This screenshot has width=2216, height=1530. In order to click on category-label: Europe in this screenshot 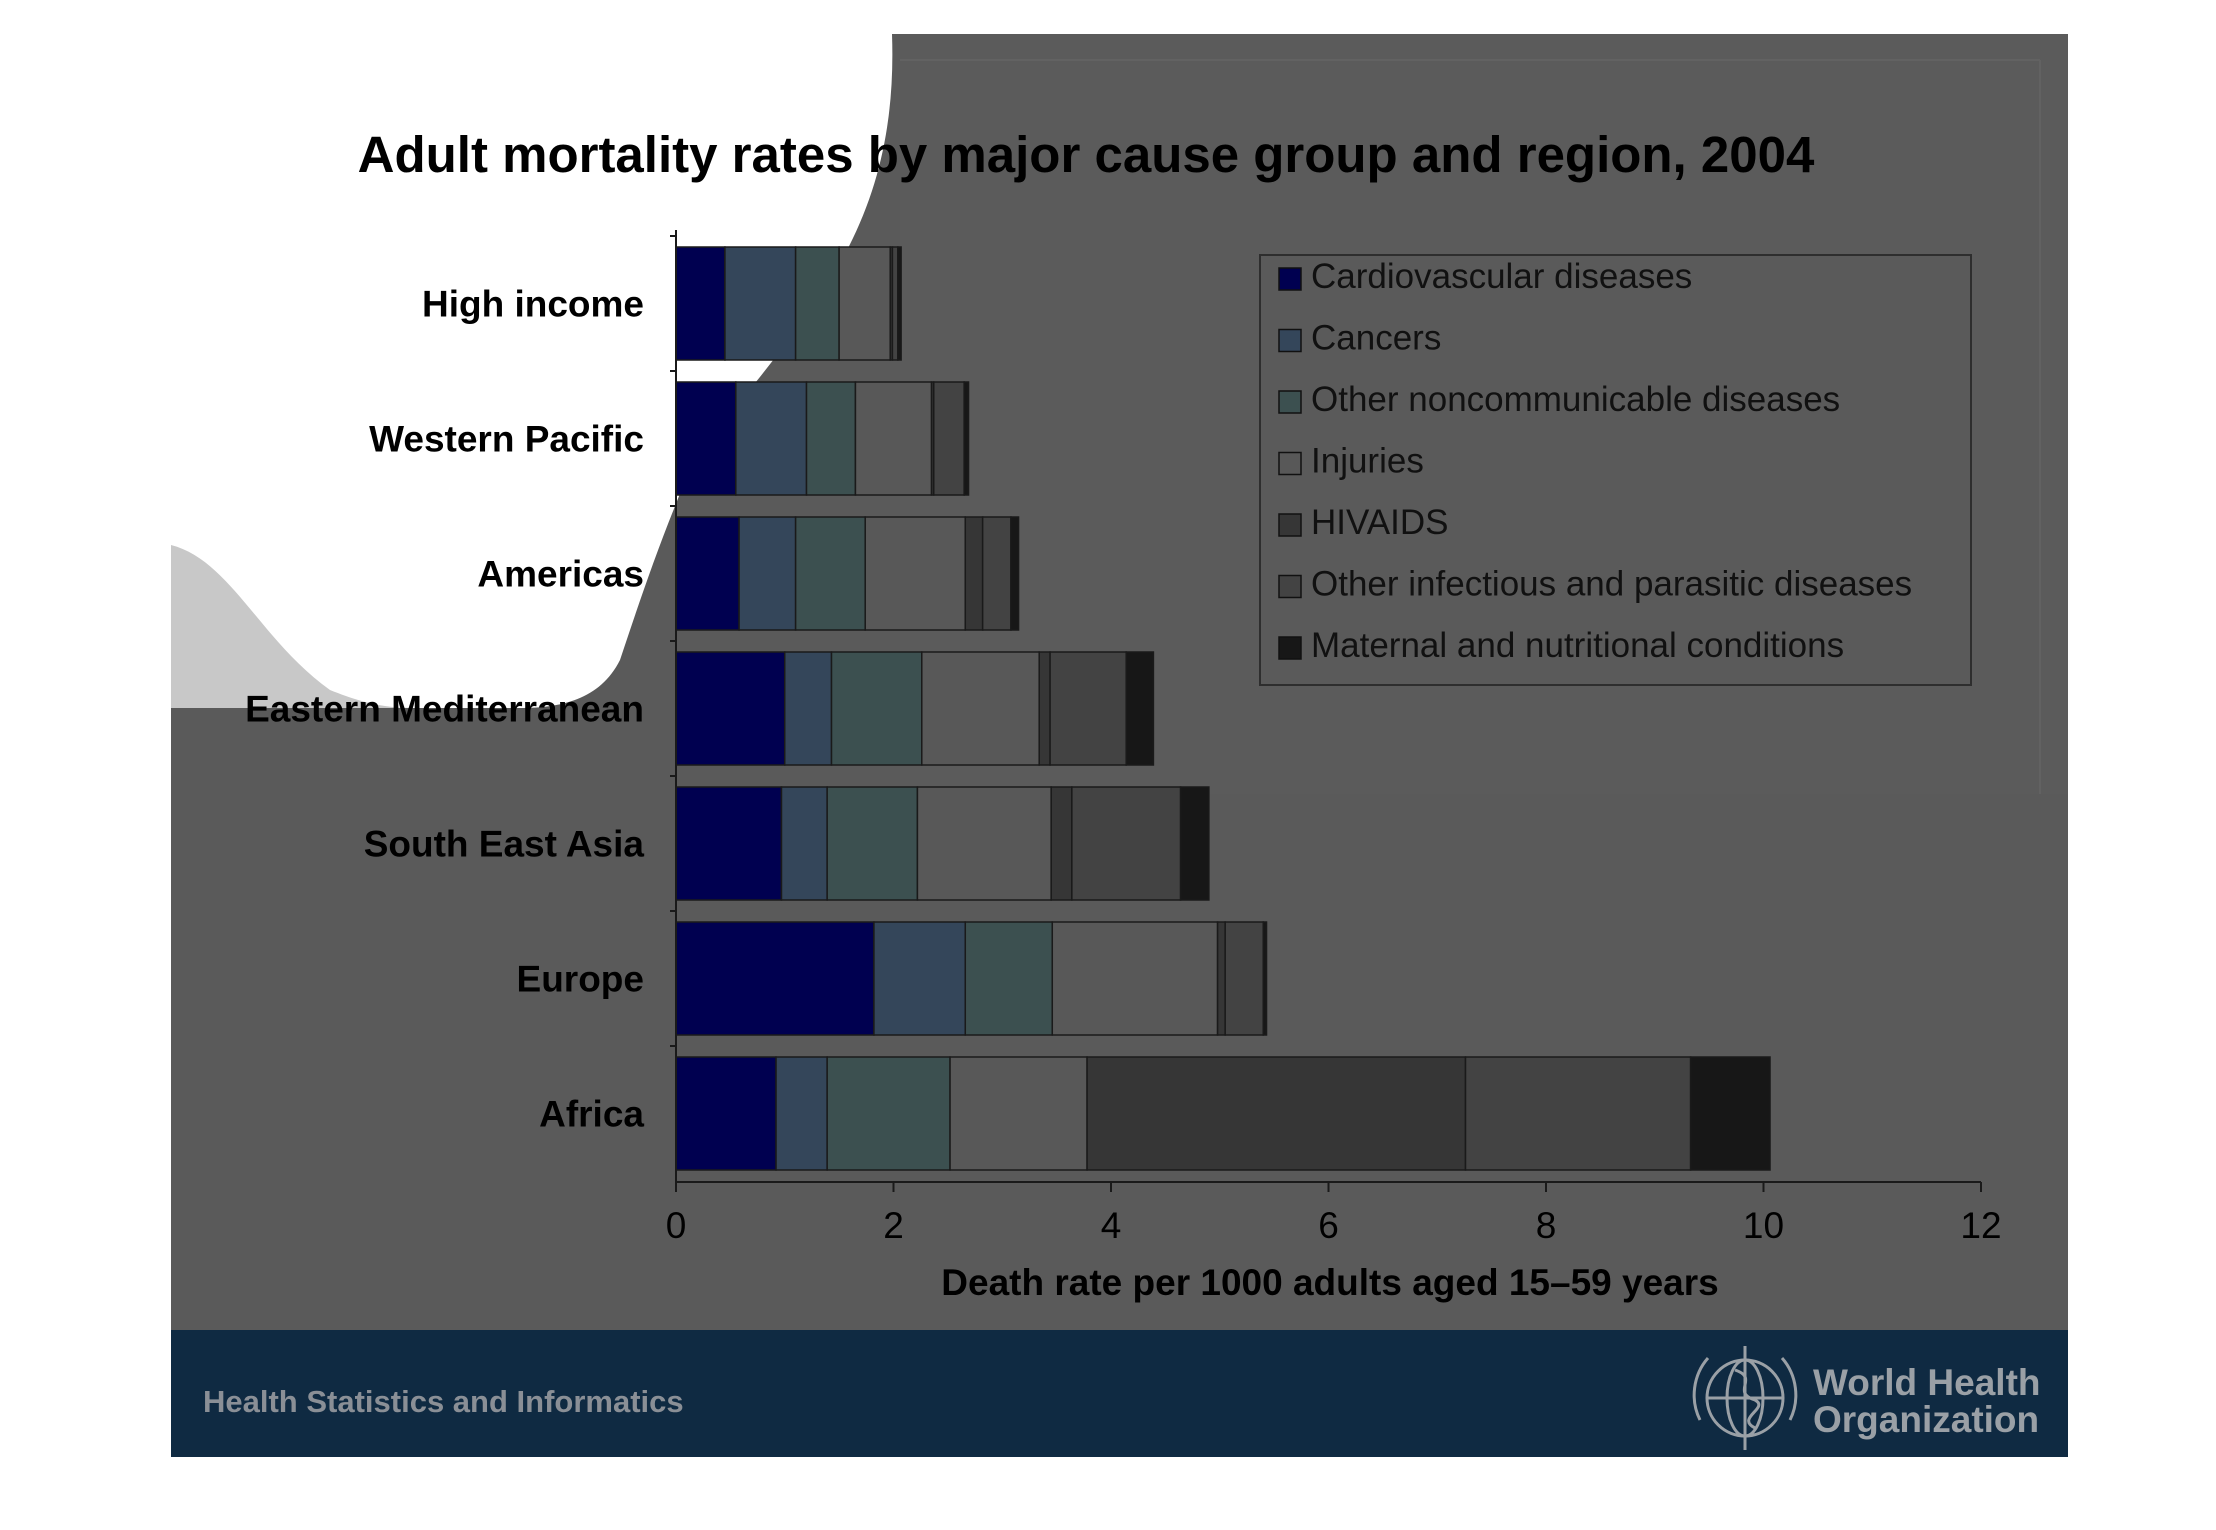, I will do `click(580, 979)`.